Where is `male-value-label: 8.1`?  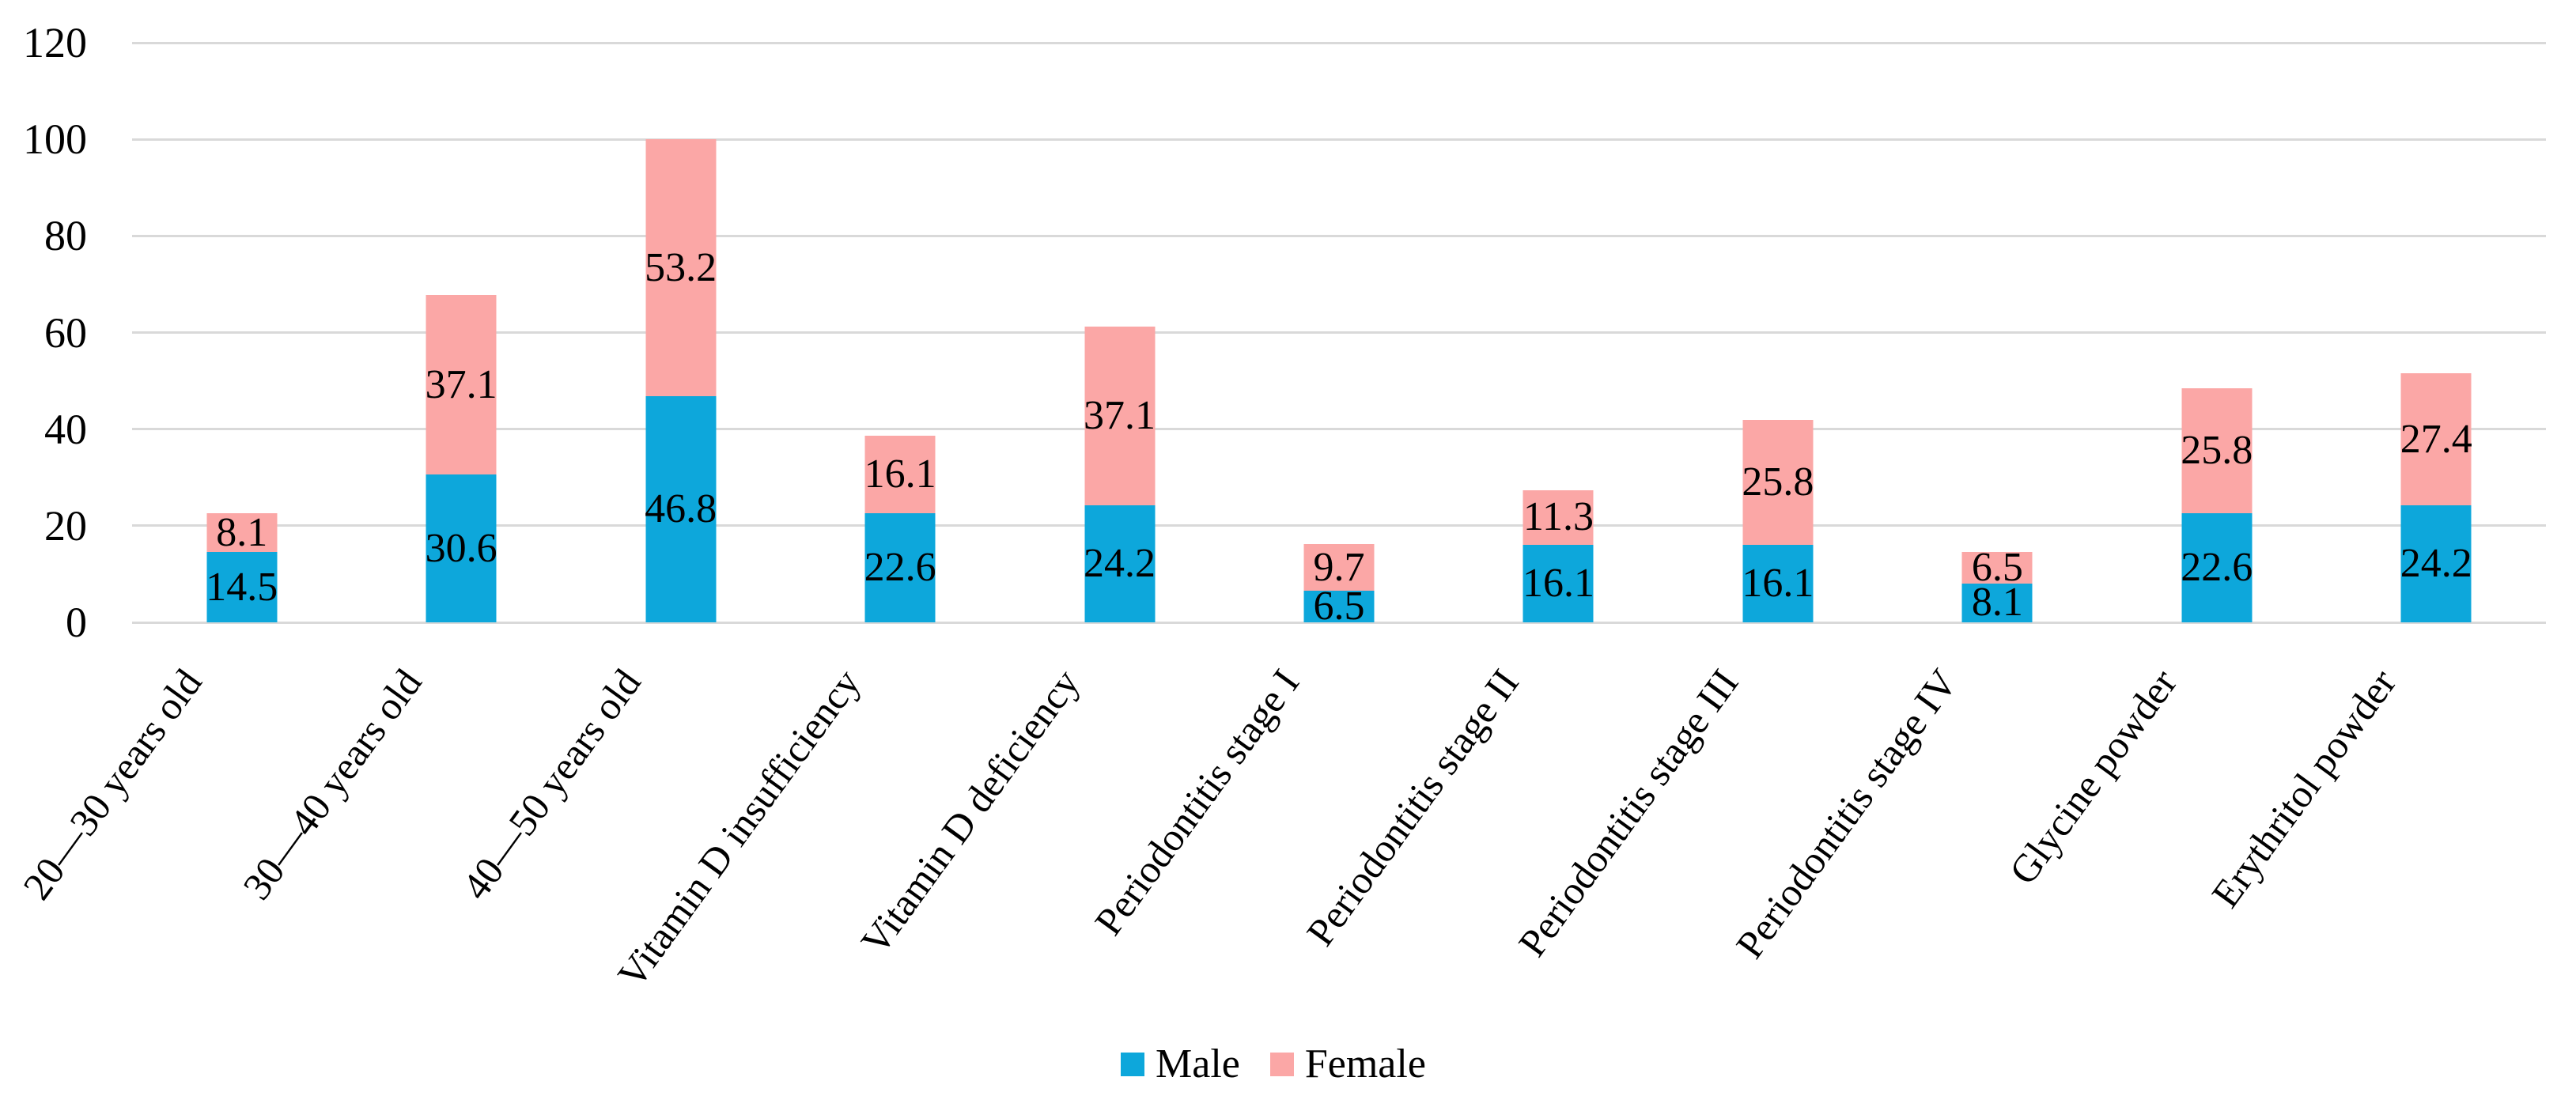
male-value-label: 8.1 is located at coordinates (1997, 603).